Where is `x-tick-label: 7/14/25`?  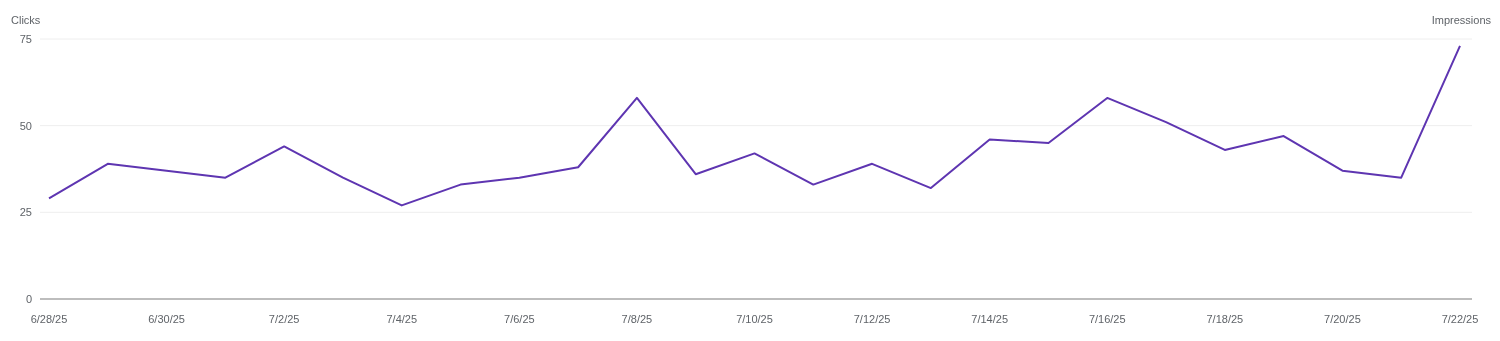
x-tick-label: 7/14/25 is located at coordinates (990, 318).